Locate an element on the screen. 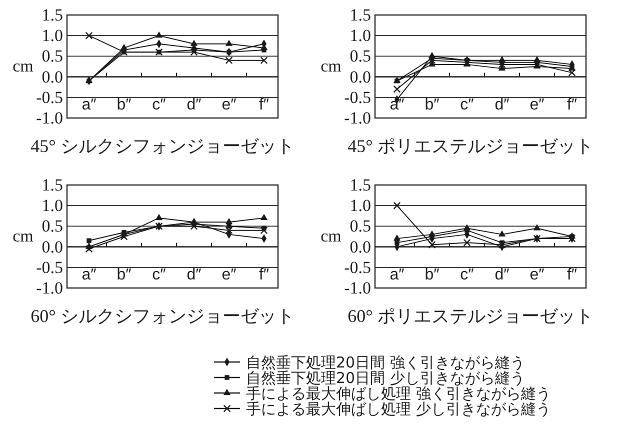 The height and width of the screenshot is (427, 637). text: 60° ポリエステルジョーゼット is located at coordinates (471, 316).